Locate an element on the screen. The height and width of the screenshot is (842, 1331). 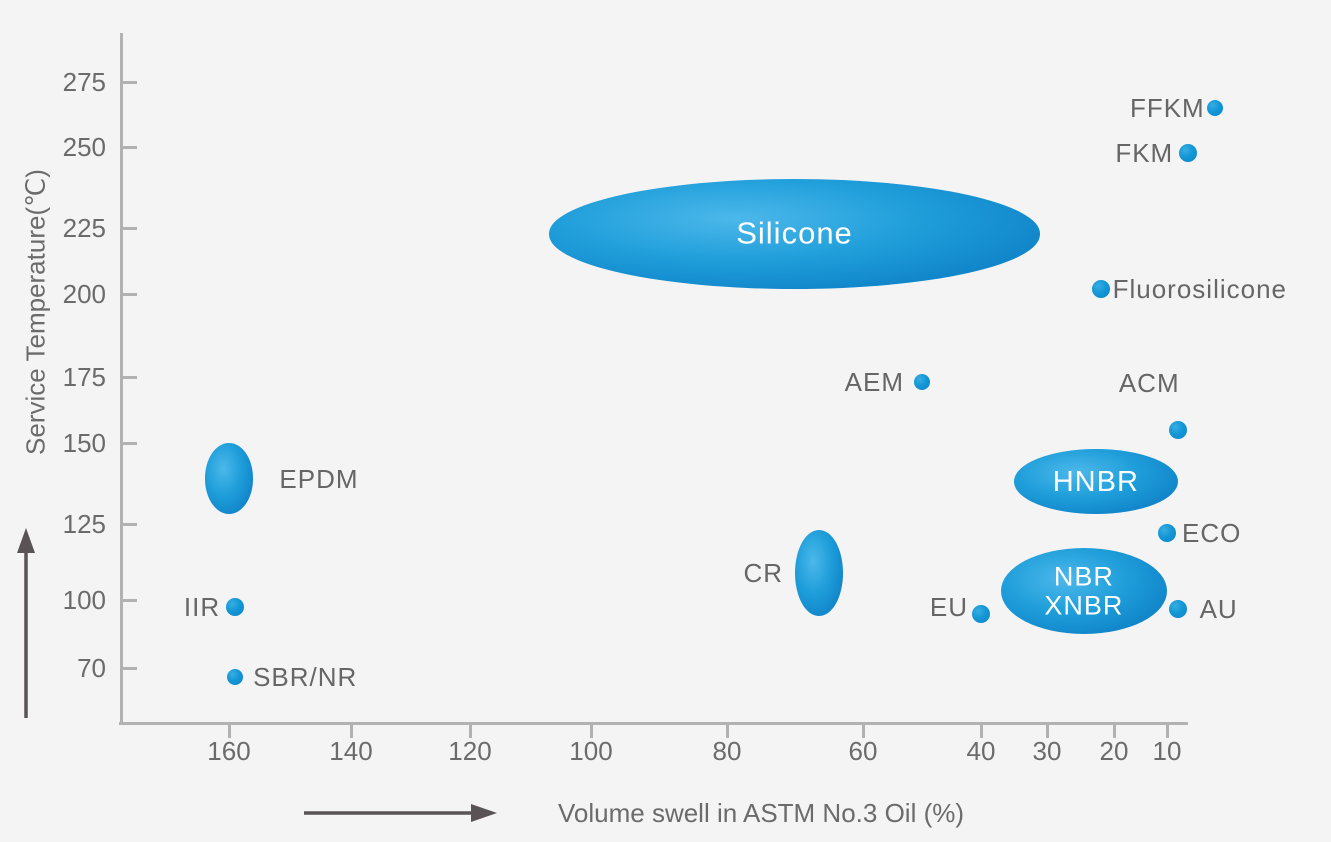
label-nbr-xnbr: NBR XNBR is located at coordinates (1084, 591).